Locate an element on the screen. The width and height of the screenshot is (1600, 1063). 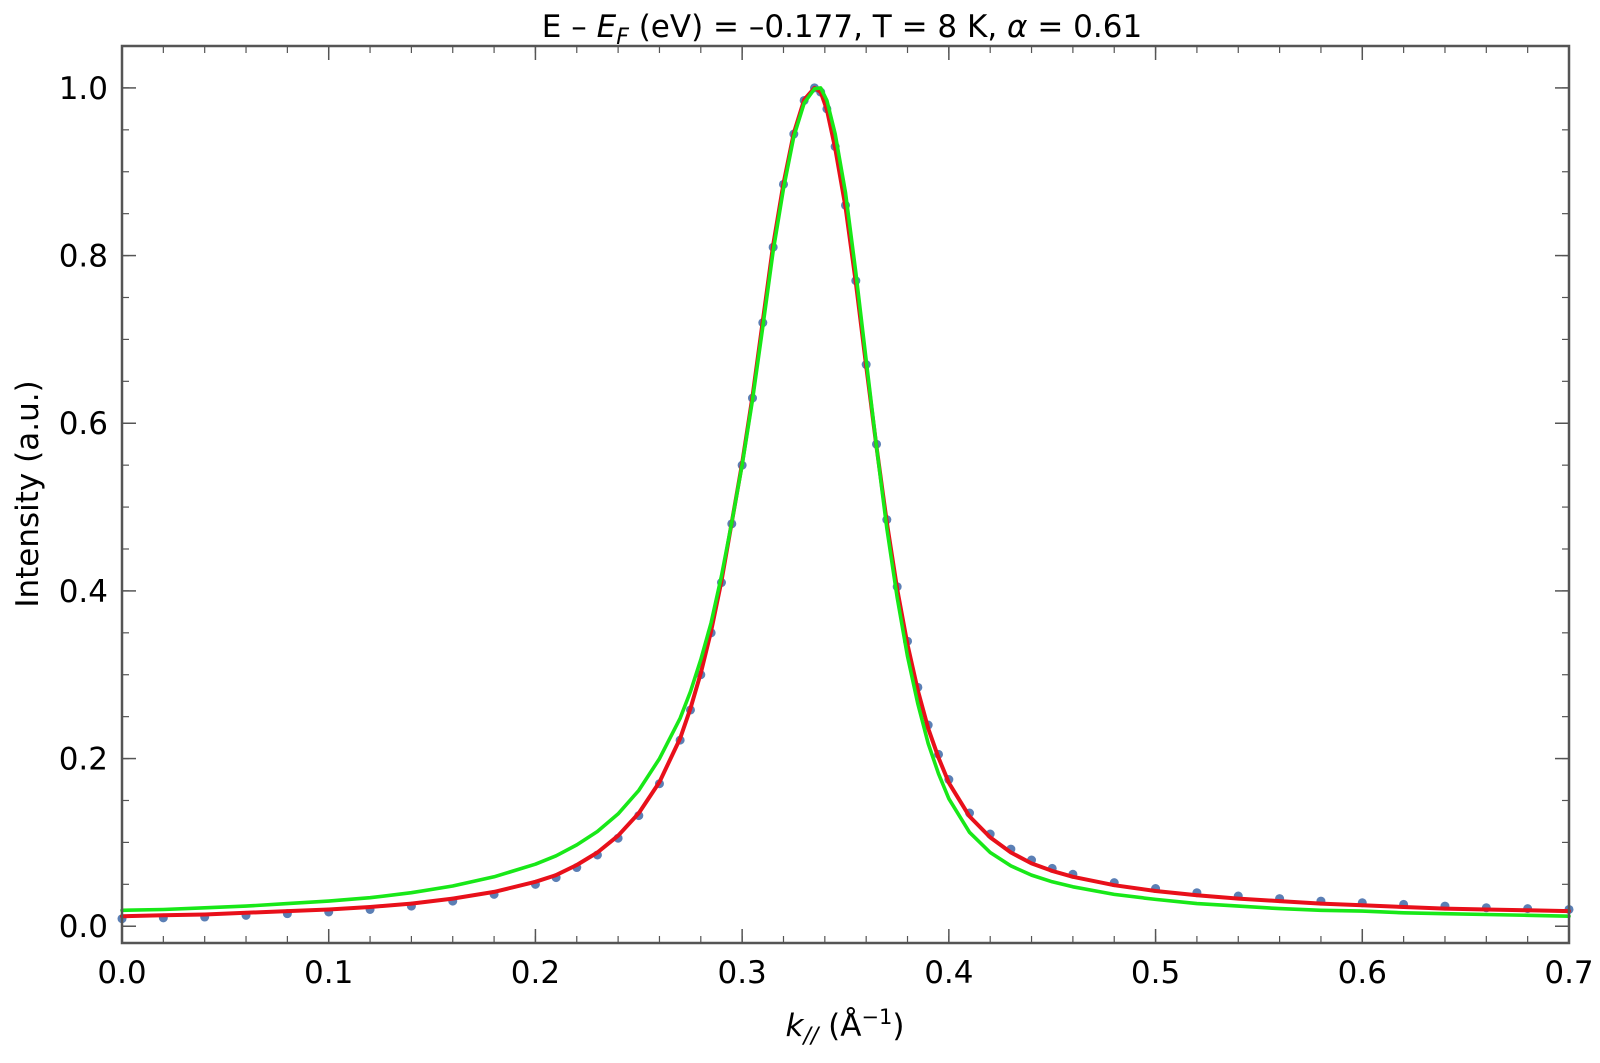
y-tick-label: 0.2 is located at coordinates (83, 760).